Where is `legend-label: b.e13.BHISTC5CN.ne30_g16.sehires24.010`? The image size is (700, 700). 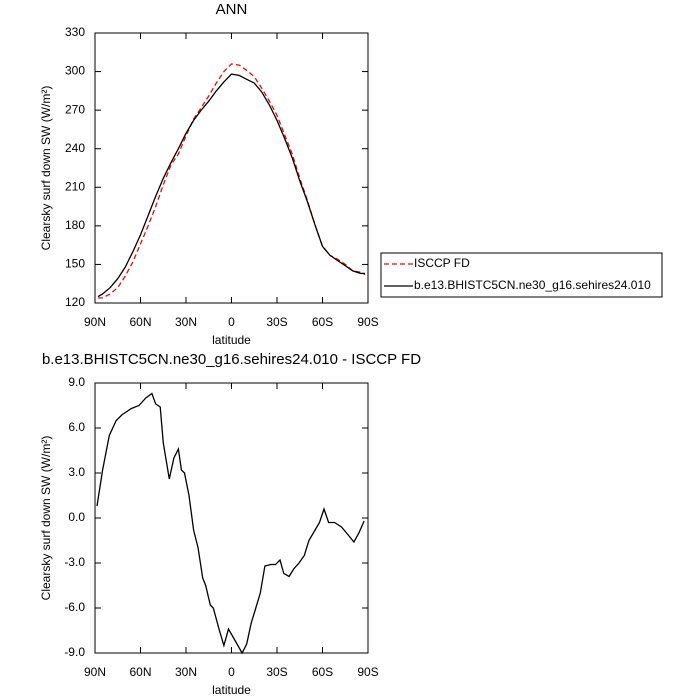
legend-label: b.e13.BHISTC5CN.ne30_g16.sehires24.010 is located at coordinates (532, 285).